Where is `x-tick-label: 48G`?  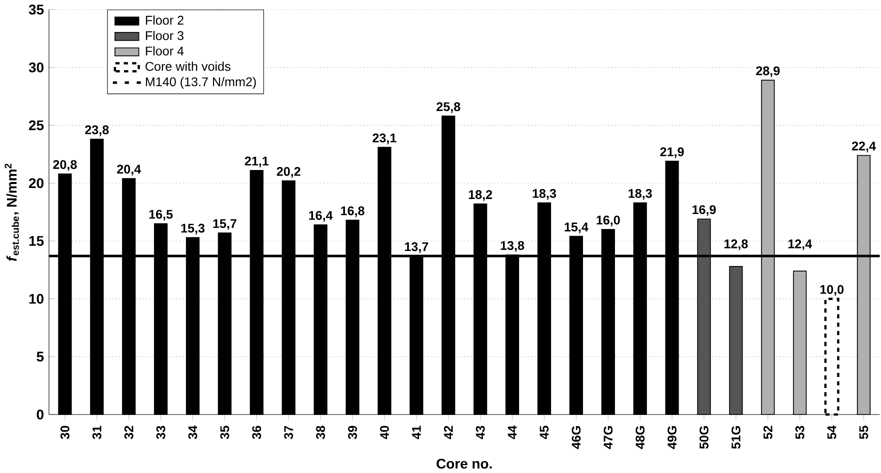 x-tick-label: 48G is located at coordinates (640, 437).